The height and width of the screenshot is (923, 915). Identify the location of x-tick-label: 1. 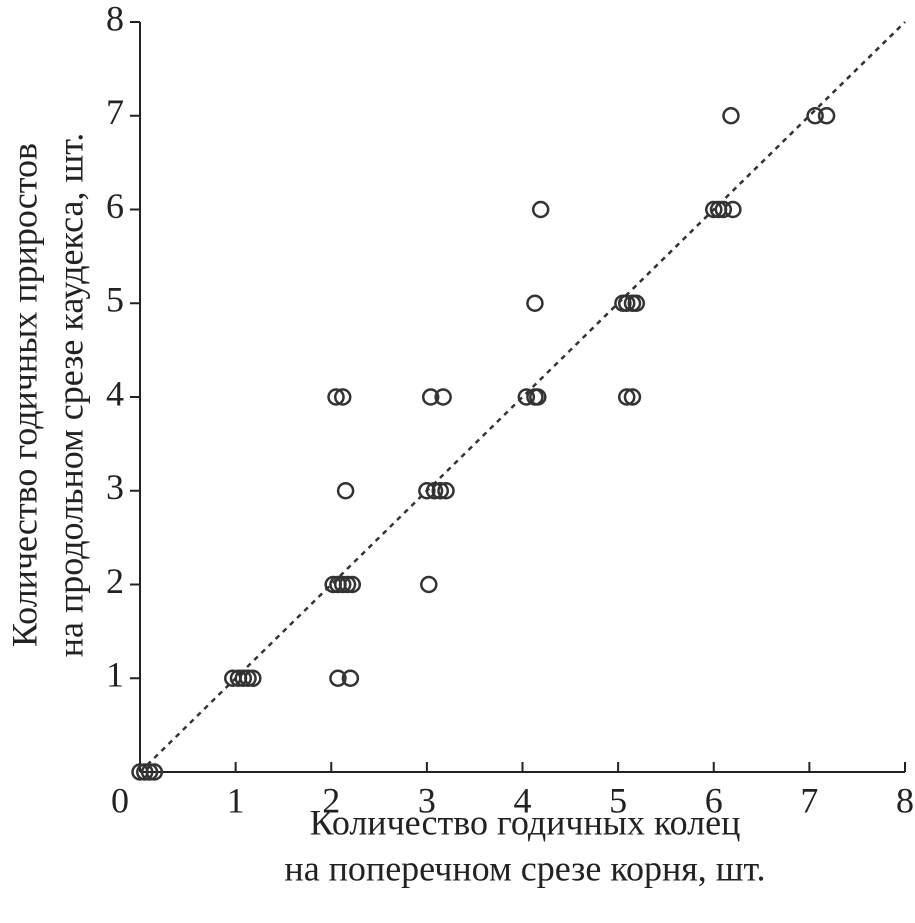
(236, 800).